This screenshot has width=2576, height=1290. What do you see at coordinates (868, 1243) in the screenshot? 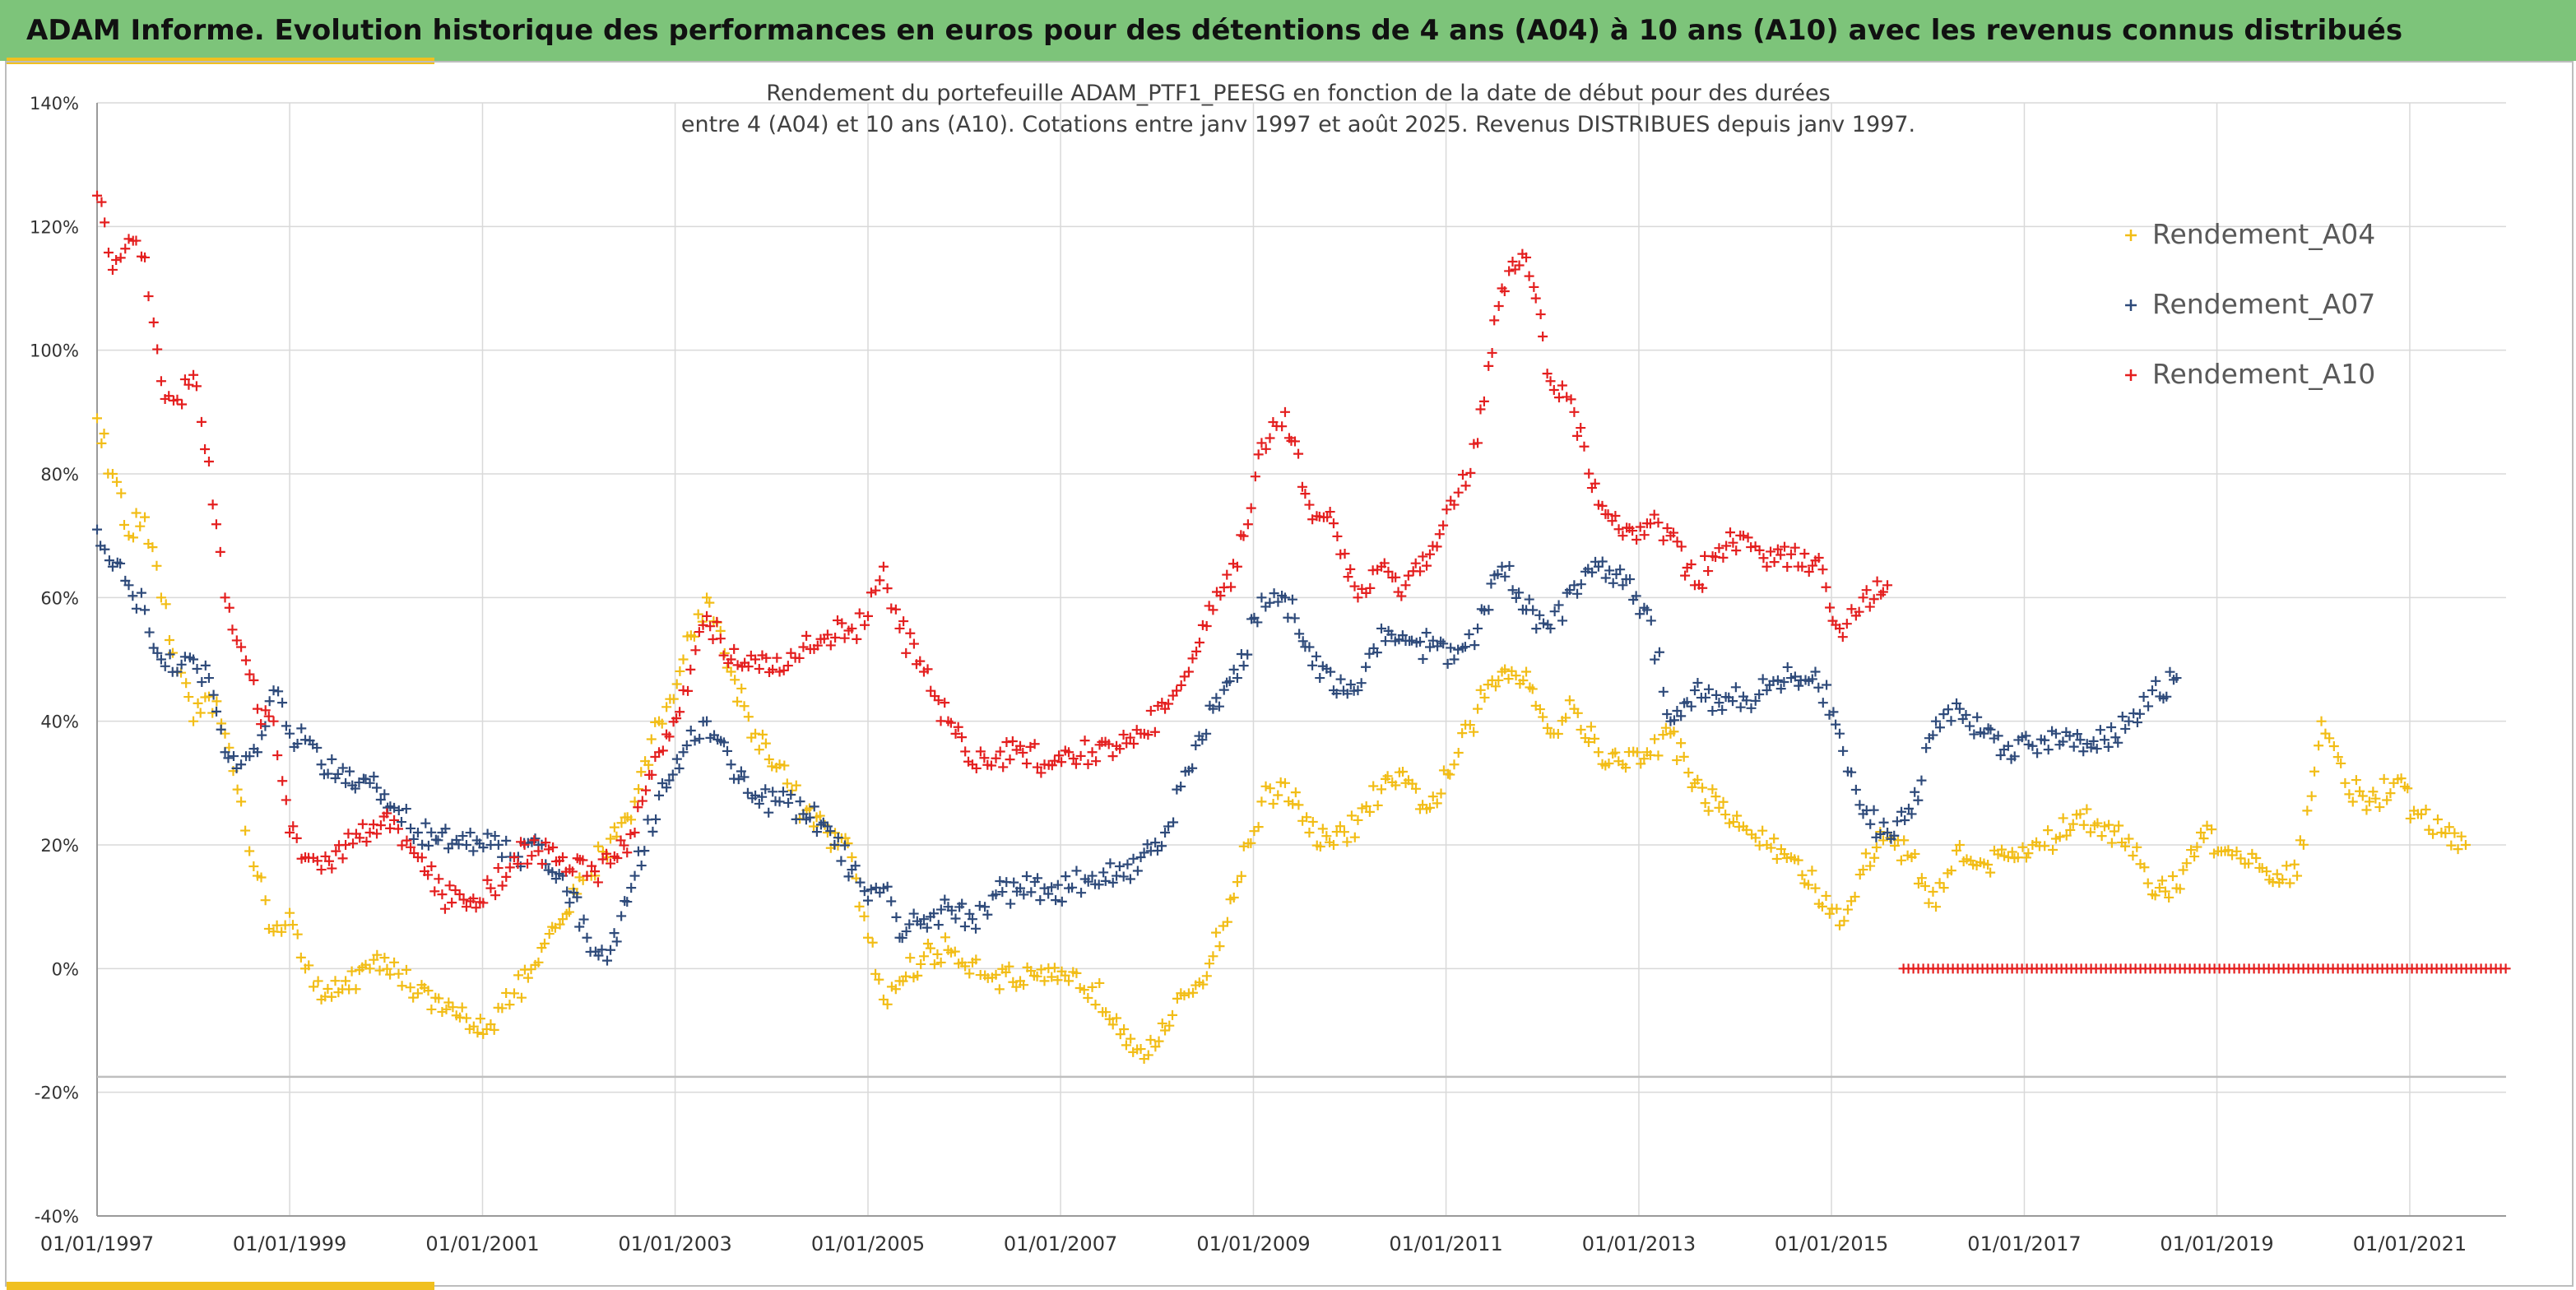
I see `x-tick-label: 01/01/2005` at bounding box center [868, 1243].